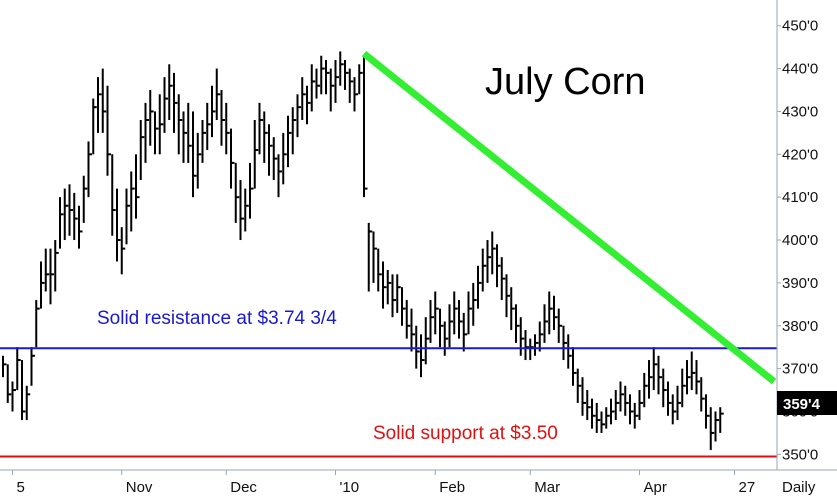 The image size is (837, 501). Describe the element at coordinates (452, 487) in the screenshot. I see `time-axis-tick-label: Feb` at that location.